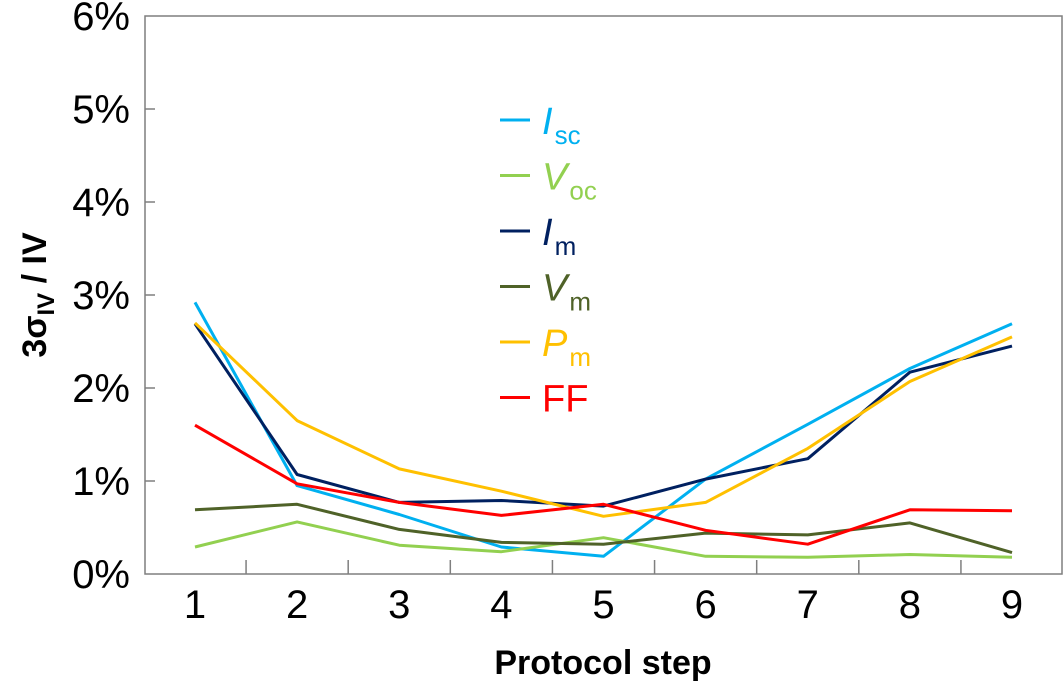 This screenshot has width=1064, height=687. What do you see at coordinates (101, 203) in the screenshot?
I see `y-tick-label: 4%` at bounding box center [101, 203].